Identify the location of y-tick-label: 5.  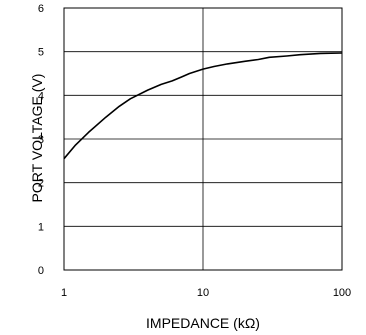
(41, 53).